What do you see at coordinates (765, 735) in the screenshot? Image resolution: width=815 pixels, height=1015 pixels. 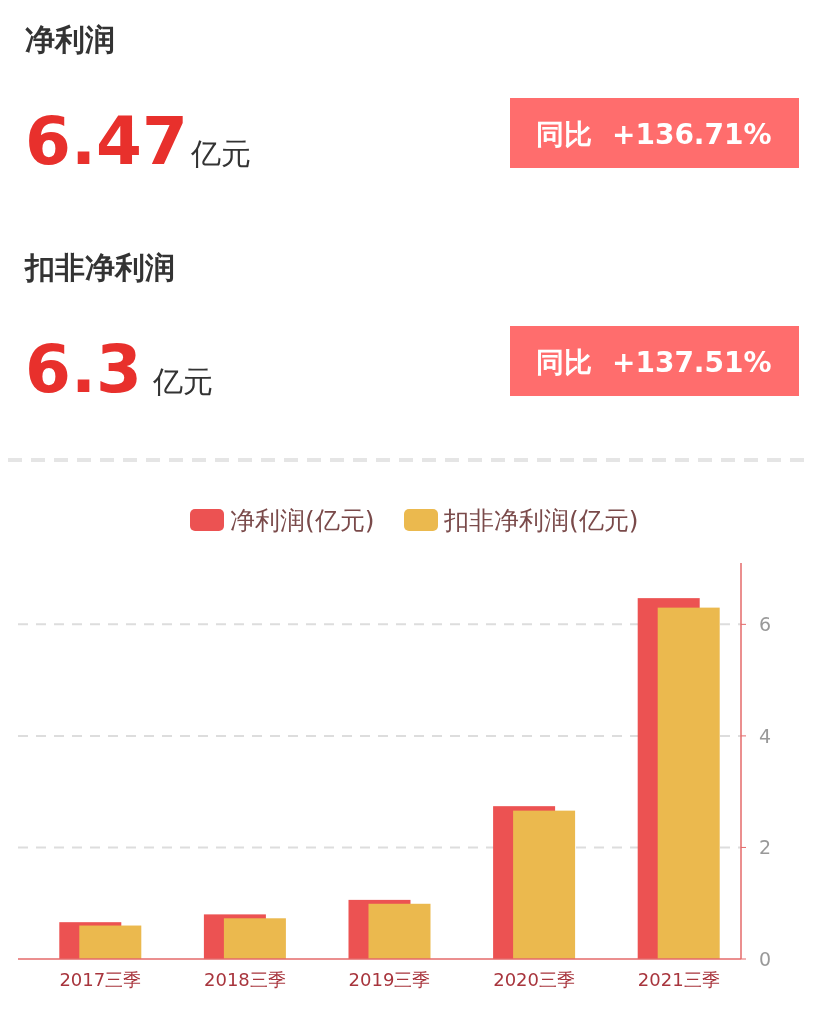 I see `y-tick-label: 4` at bounding box center [765, 735].